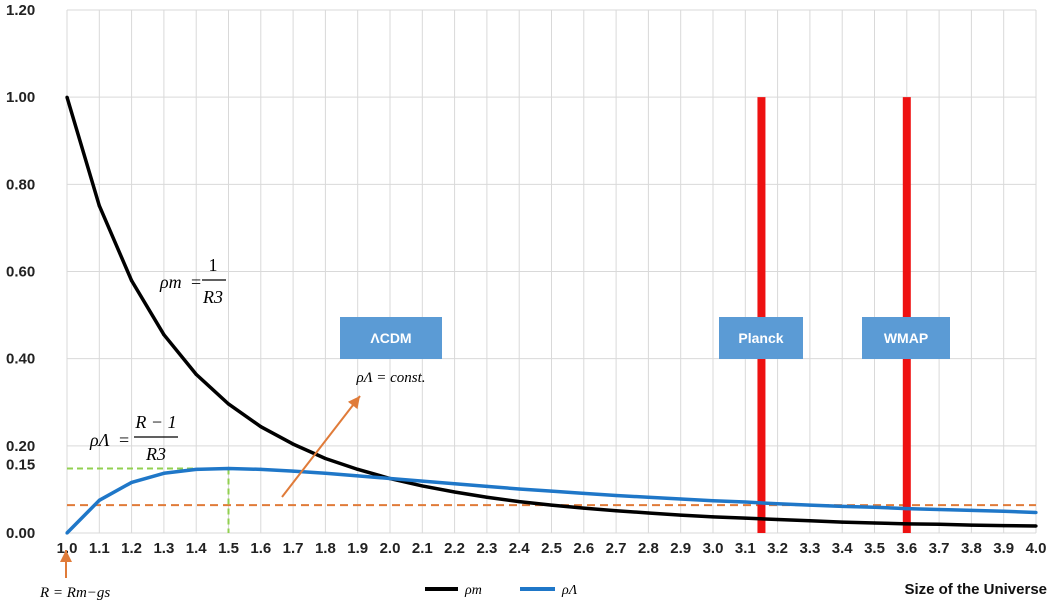 This screenshot has width=1059, height=610. What do you see at coordinates (616, 548) in the screenshot?
I see `x-tick-label: 2.7` at bounding box center [616, 548].